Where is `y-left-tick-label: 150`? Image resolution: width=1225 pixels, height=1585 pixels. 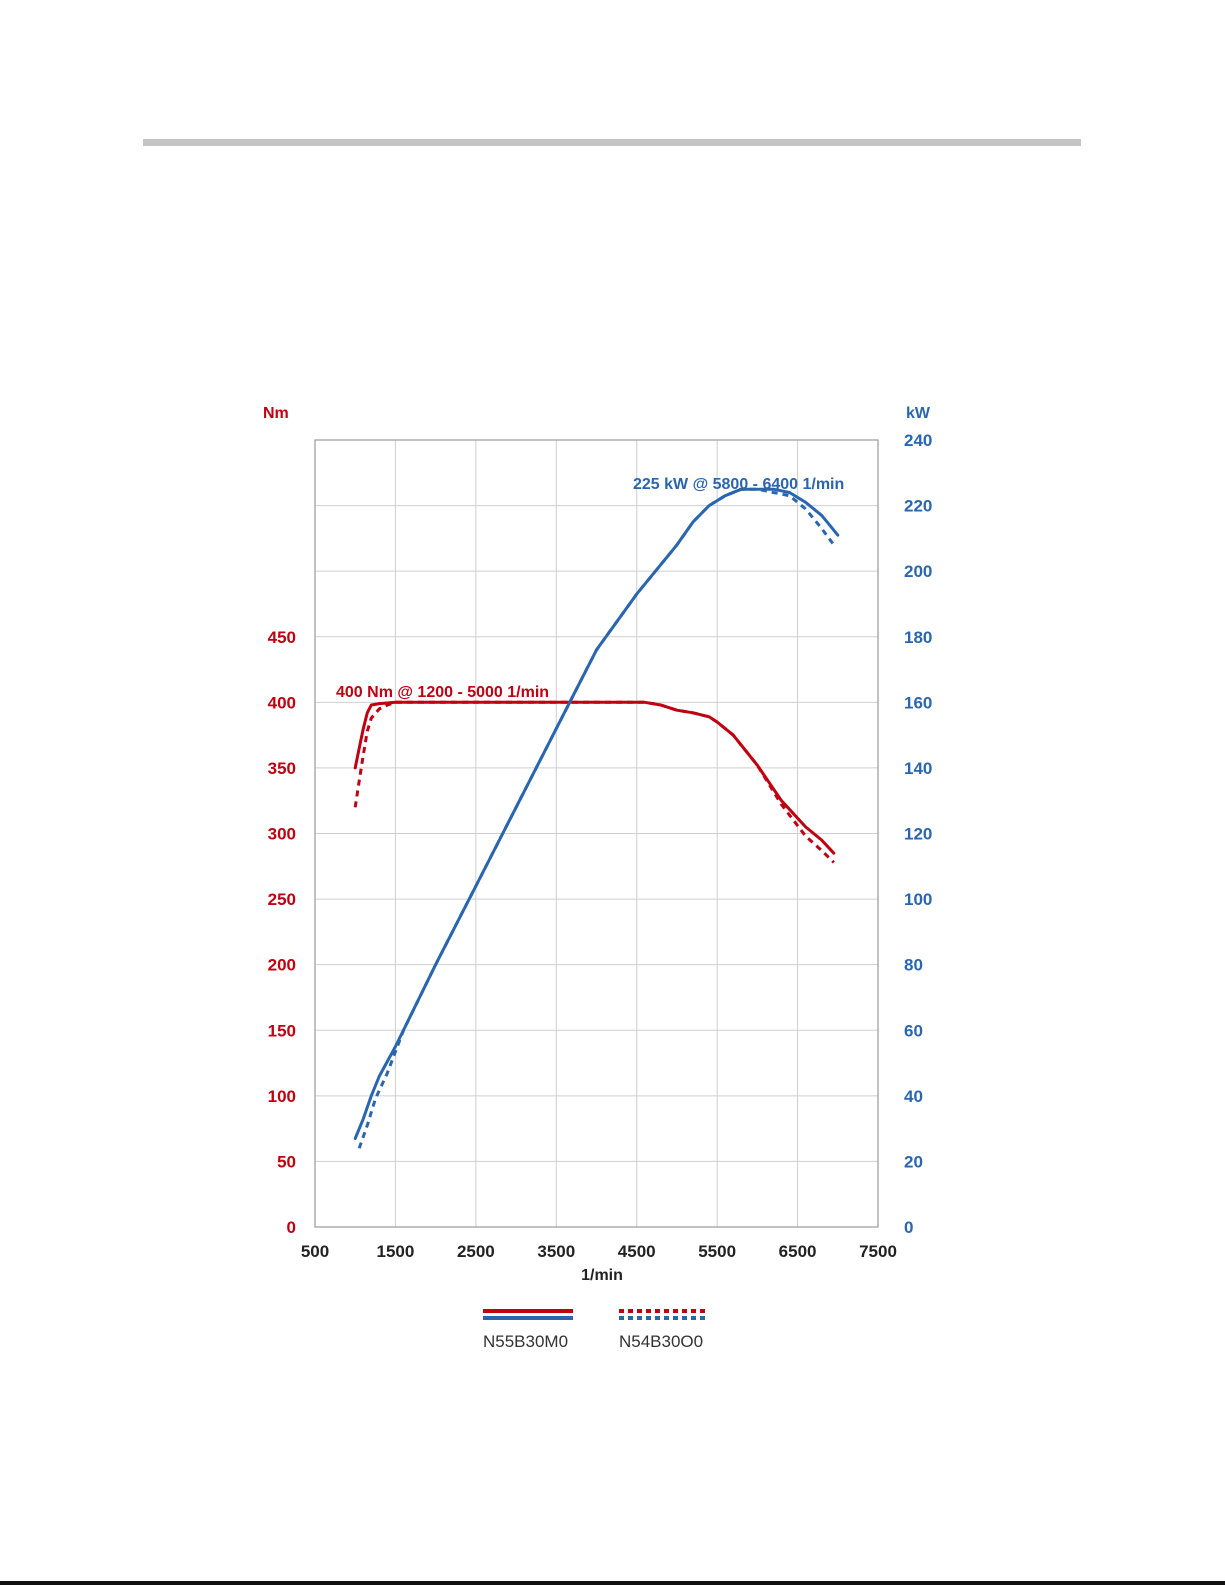 y-left-tick-label: 150 is located at coordinates (282, 1030).